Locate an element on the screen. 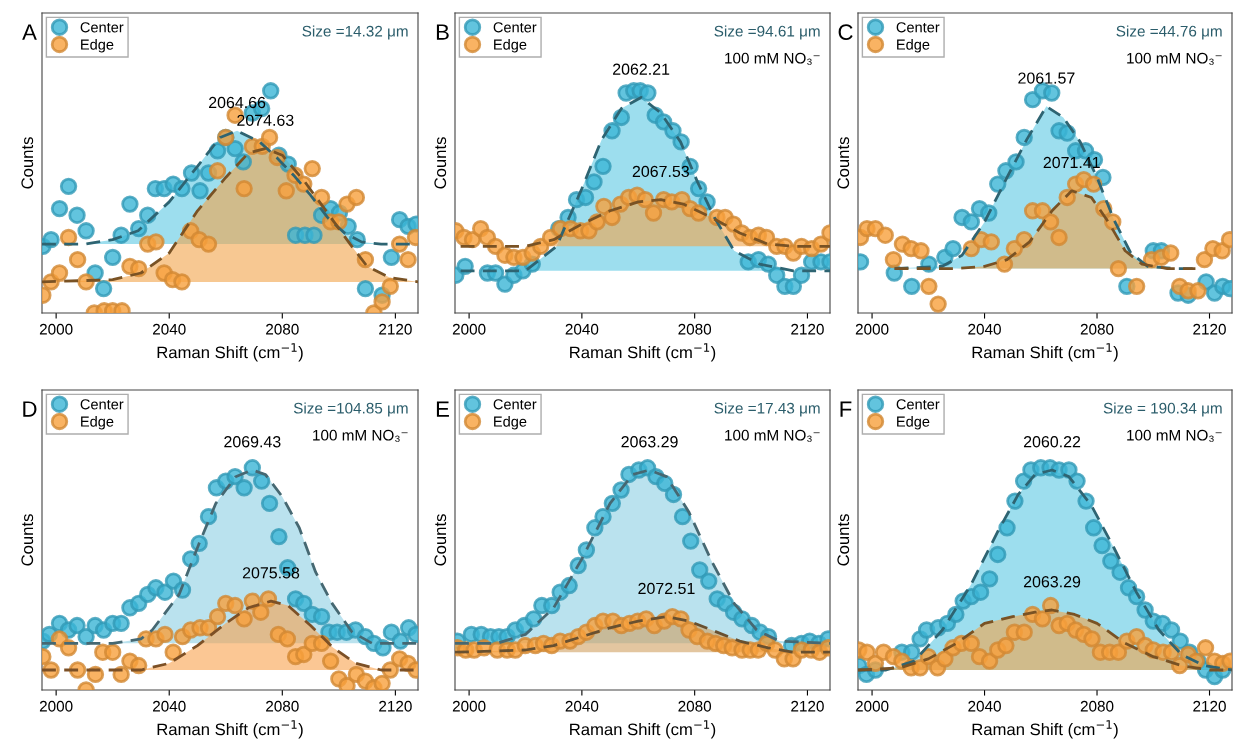  annotation: 2060.22 is located at coordinates (1052, 442).